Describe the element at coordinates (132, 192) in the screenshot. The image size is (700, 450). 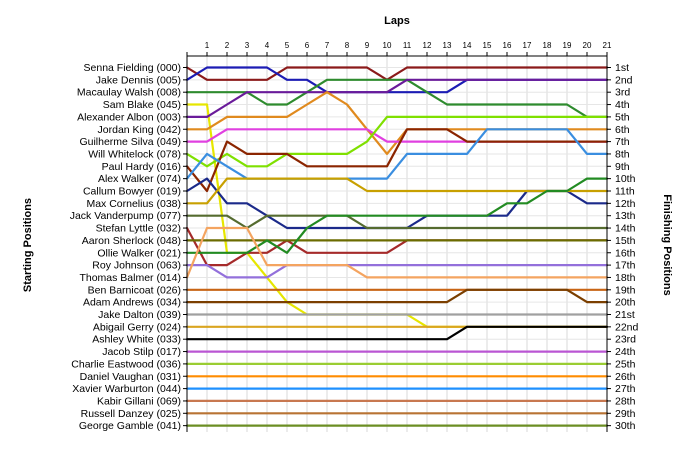
I see `starting-driver-label: Callum Bowyer (019)` at that location.